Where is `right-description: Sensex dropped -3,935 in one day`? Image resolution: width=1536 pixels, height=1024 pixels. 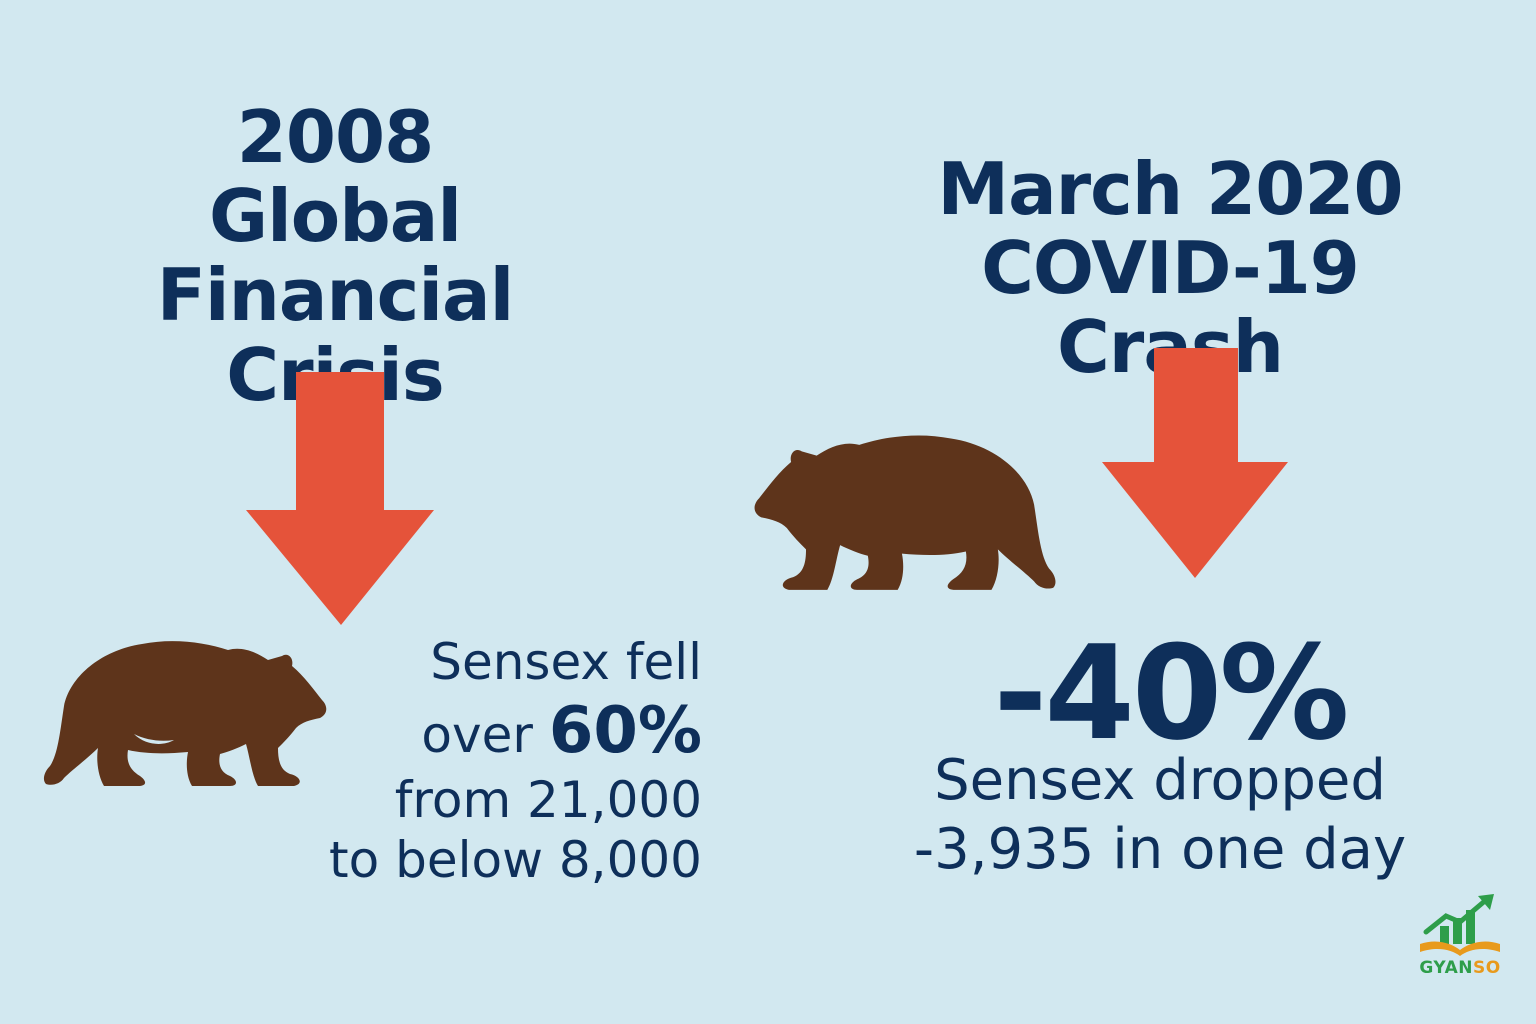
right-description: Sensex dropped -3,935 in one day is located at coordinates (1160, 815).